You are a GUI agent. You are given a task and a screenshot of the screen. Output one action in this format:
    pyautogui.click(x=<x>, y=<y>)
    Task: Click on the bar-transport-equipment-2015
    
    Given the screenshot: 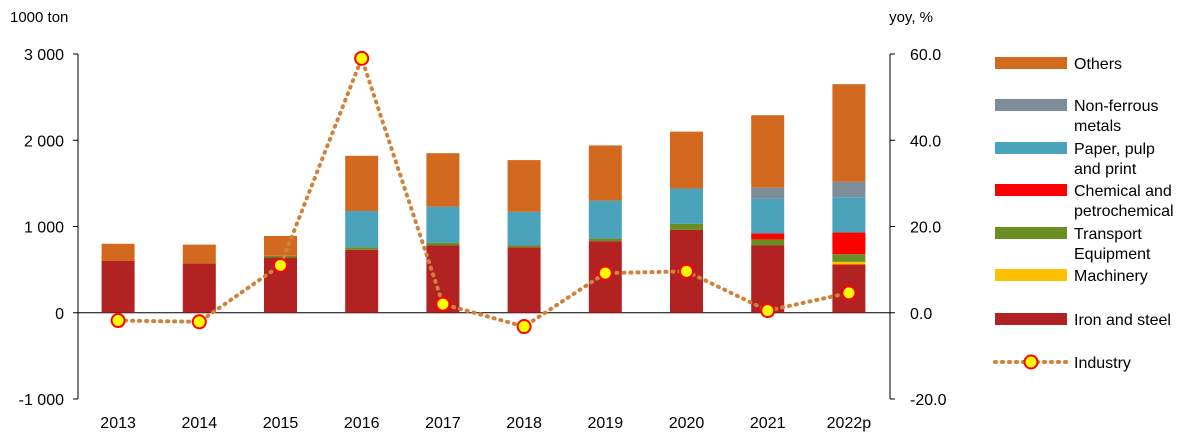 What is the action you would take?
    pyautogui.click(x=280, y=256)
    